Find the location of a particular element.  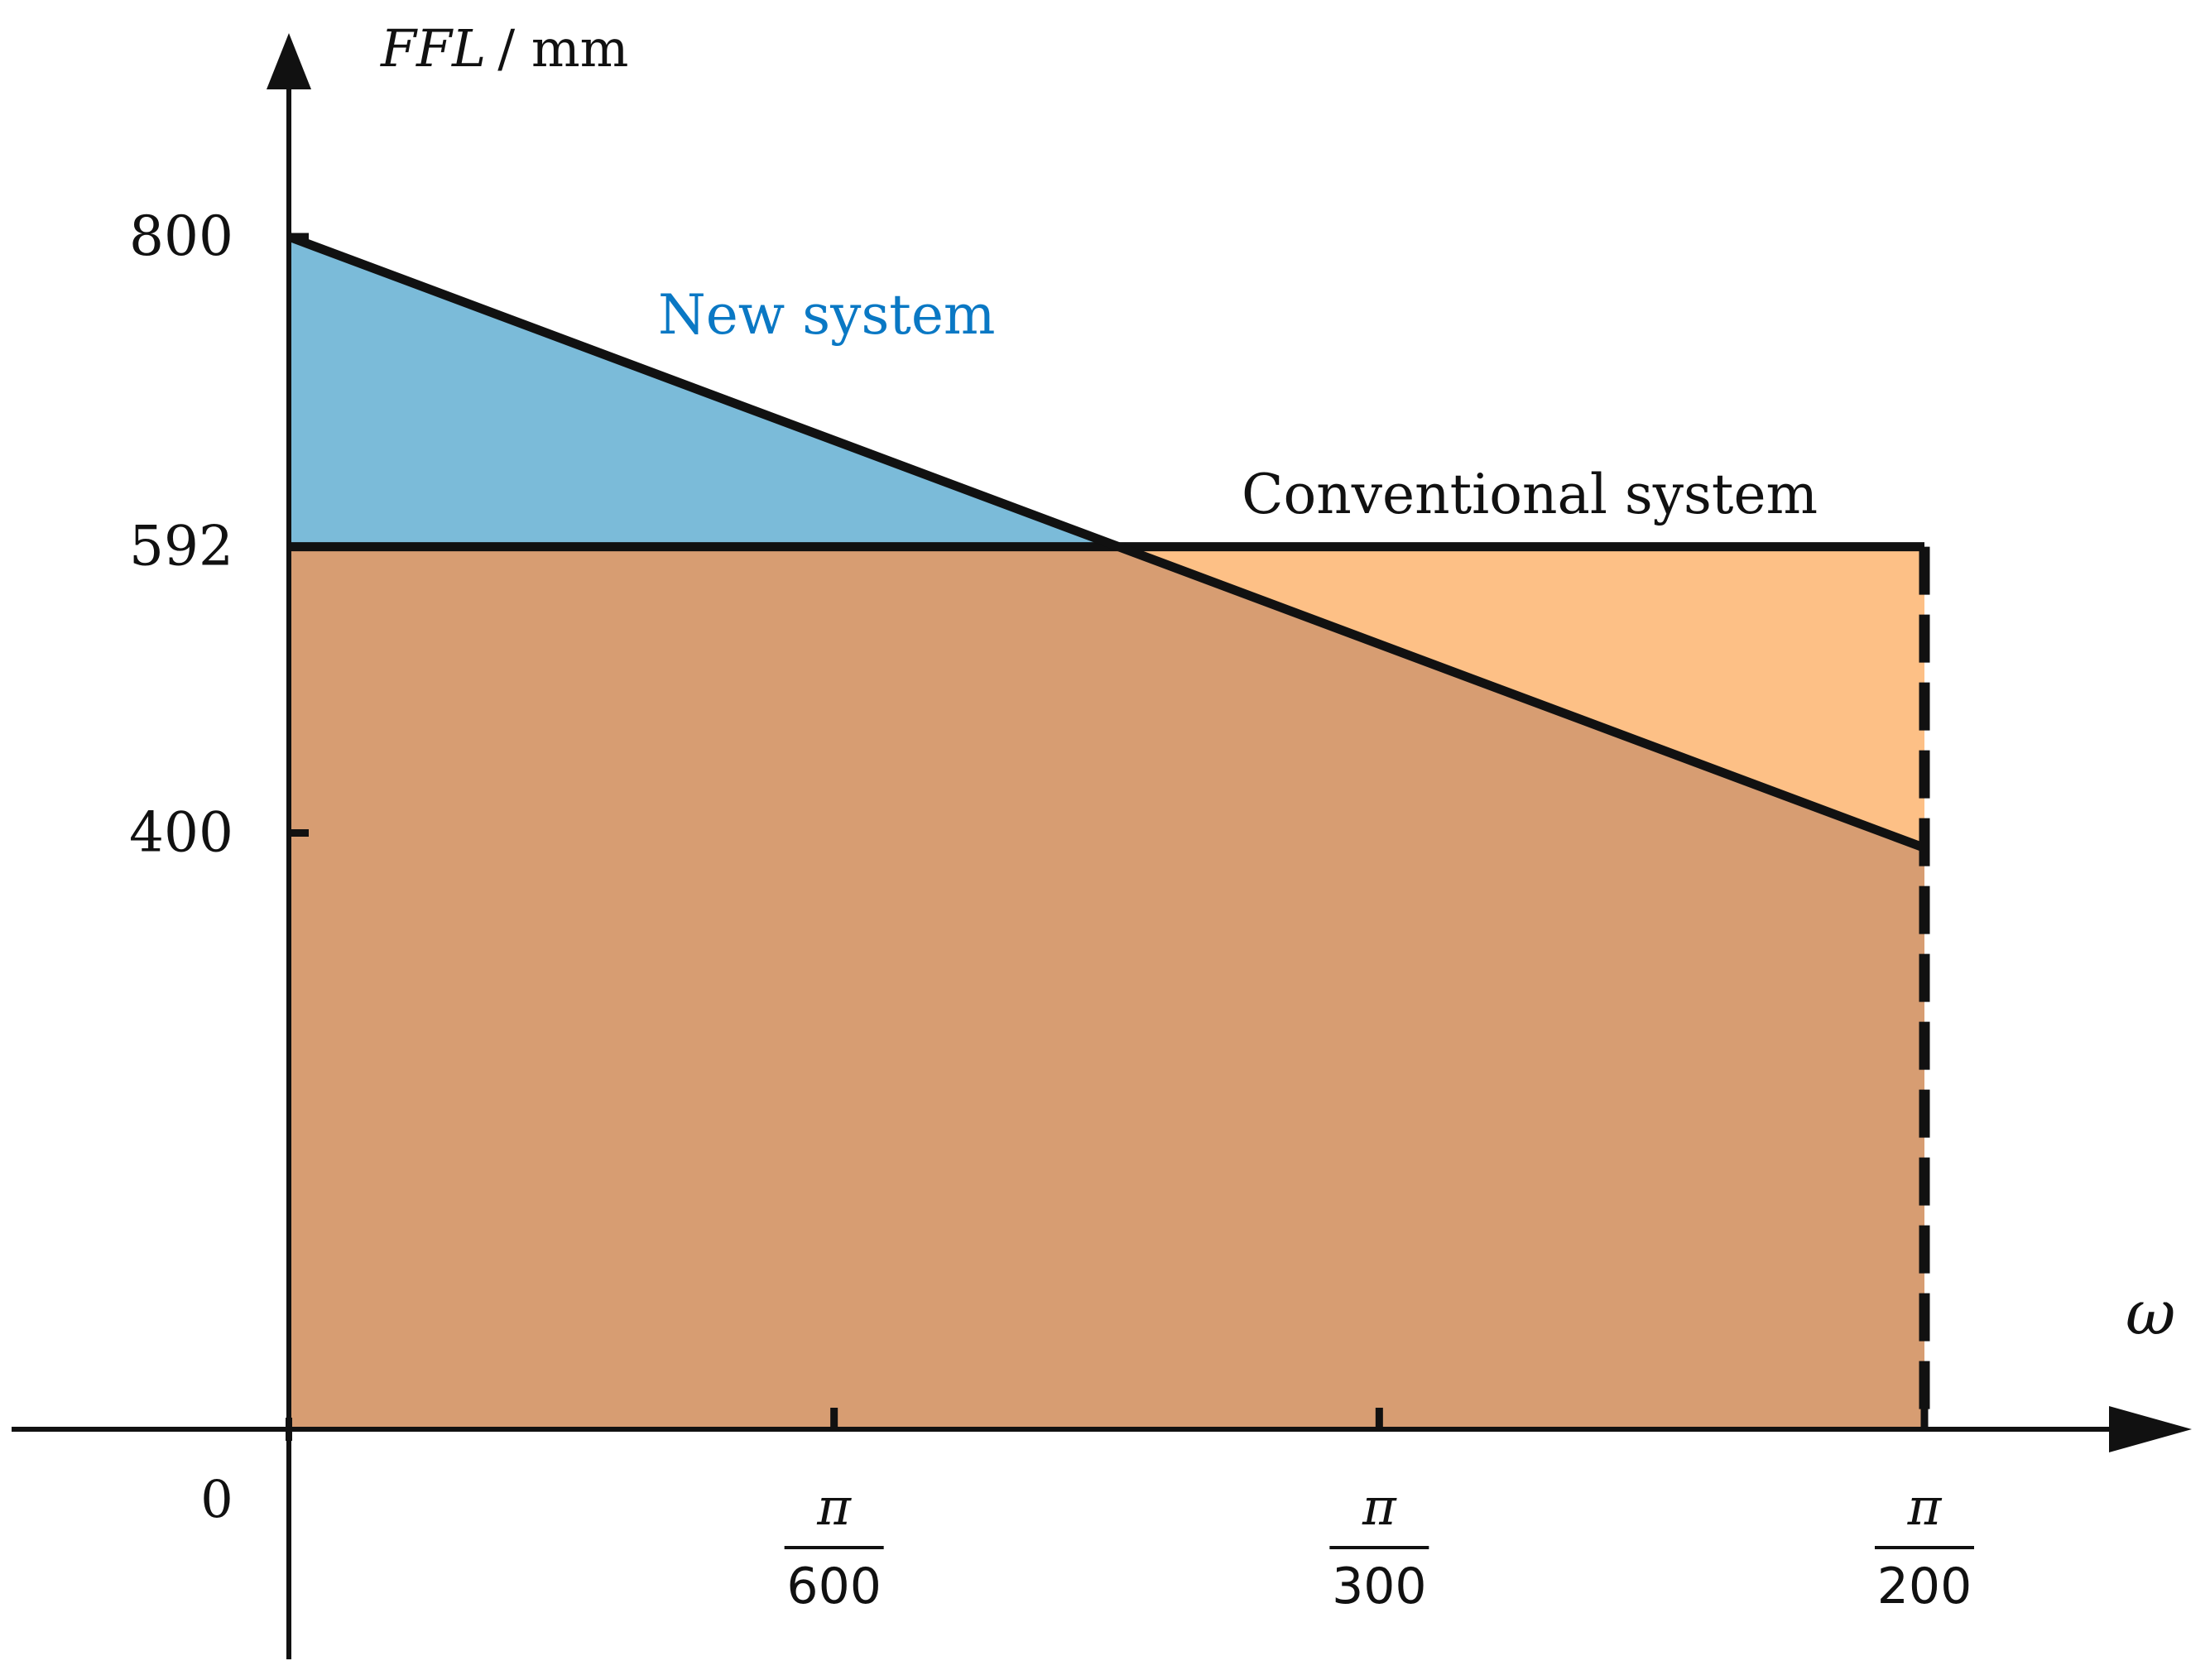

y-tick-label-0: 800 is located at coordinates (181, 236).